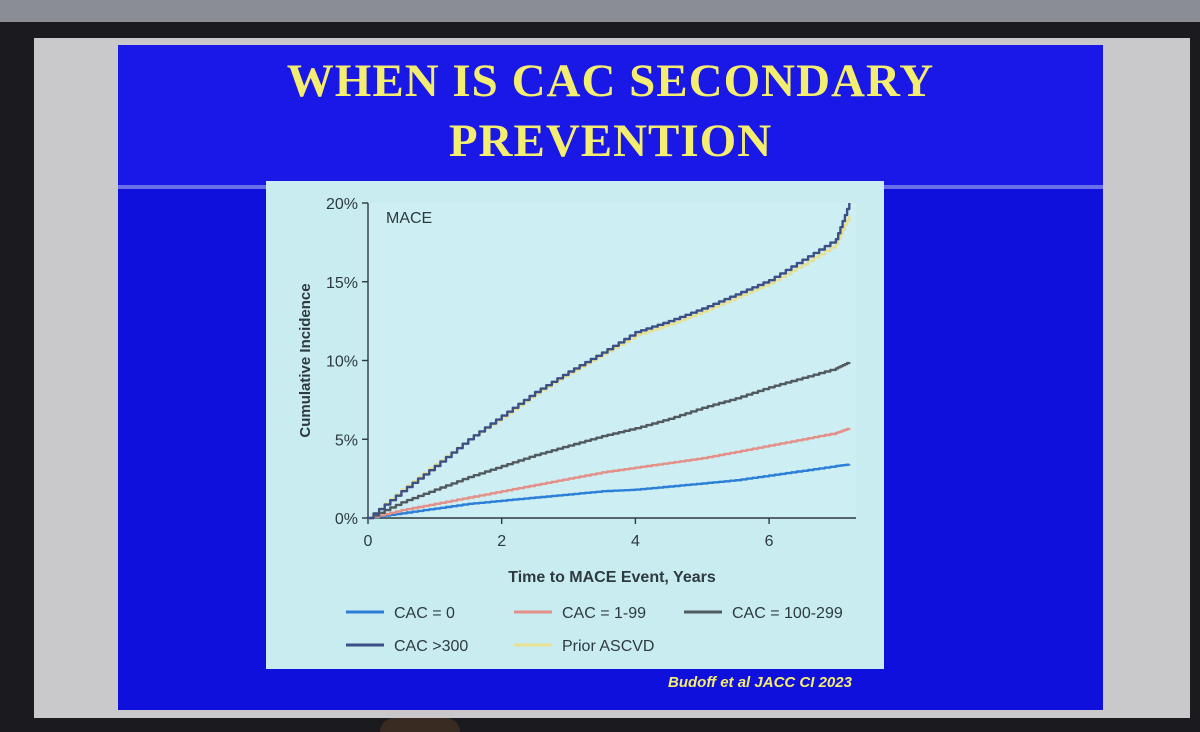 The width and height of the screenshot is (1200, 732). Describe the element at coordinates (608, 646) in the screenshot. I see `legend-label-prior-ascvd: Prior ASCVD` at that location.